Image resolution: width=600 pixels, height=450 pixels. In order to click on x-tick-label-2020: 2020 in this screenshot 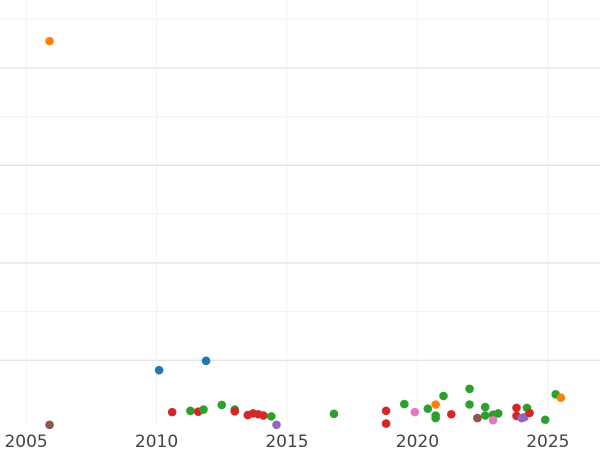, I will do `click(417, 441)`.